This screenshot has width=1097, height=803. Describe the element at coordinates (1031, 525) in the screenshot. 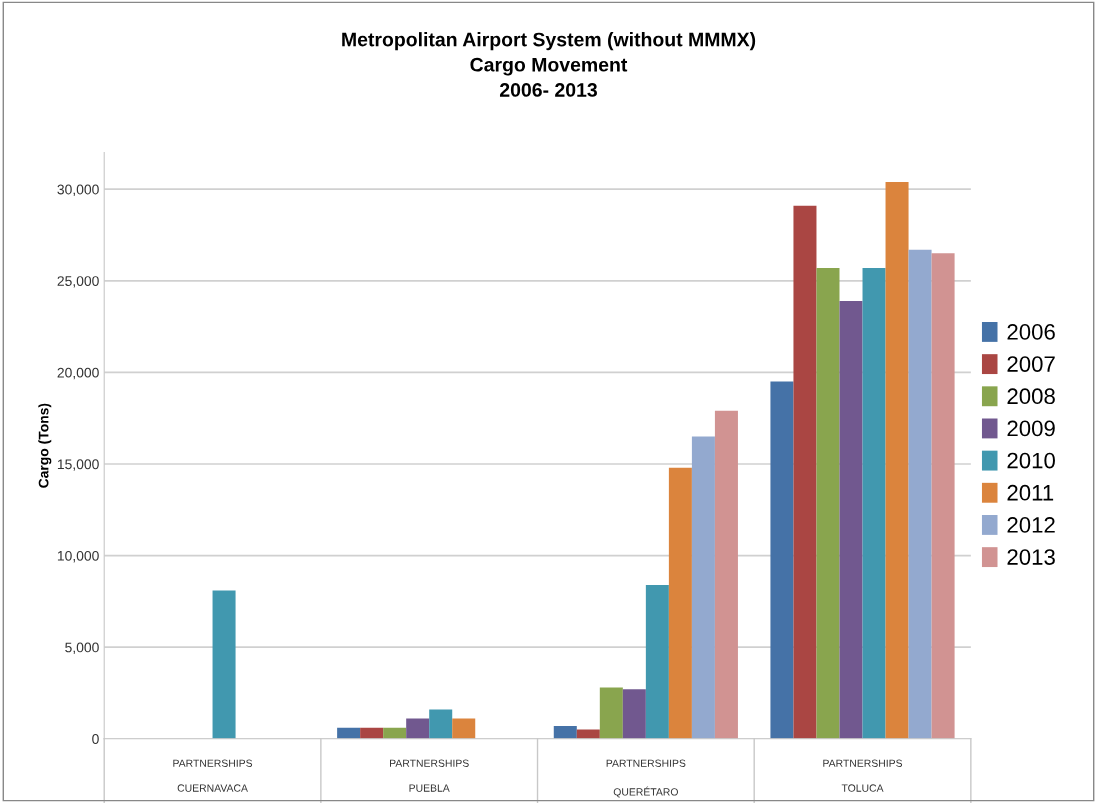

I see `legend-label: 2012` at that location.